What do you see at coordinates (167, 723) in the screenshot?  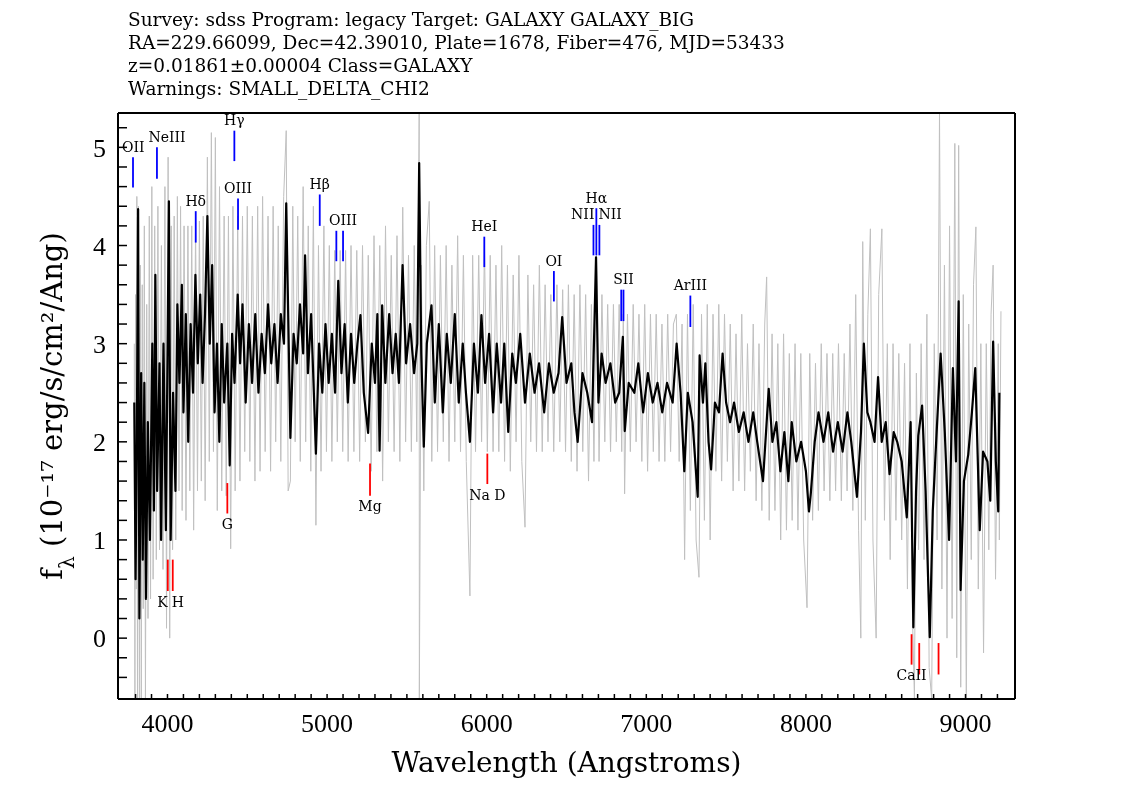 I see `x-tick-label: 4000` at bounding box center [167, 723].